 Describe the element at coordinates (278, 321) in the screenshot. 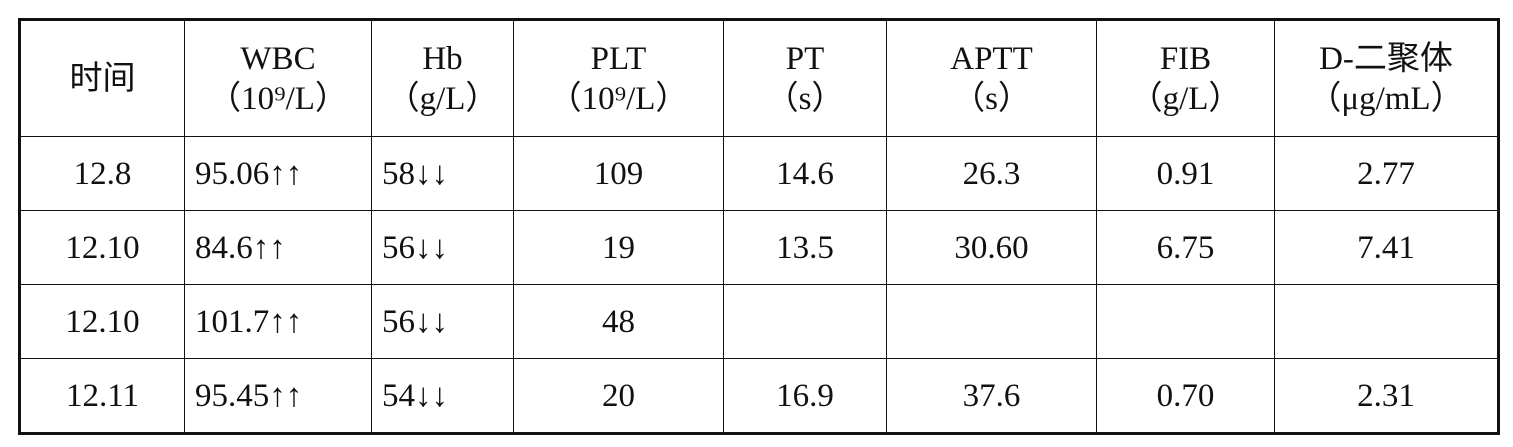

I see `table-cell: 101.7↑↑` at that location.